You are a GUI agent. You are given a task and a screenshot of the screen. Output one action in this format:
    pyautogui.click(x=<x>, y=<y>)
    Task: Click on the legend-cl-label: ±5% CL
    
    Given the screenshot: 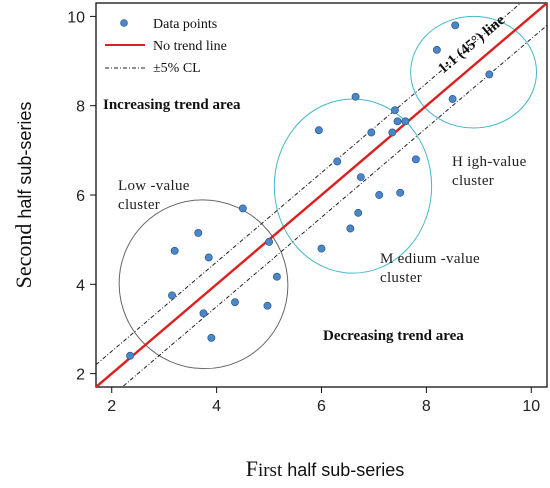 What is the action you would take?
    pyautogui.click(x=177, y=68)
    